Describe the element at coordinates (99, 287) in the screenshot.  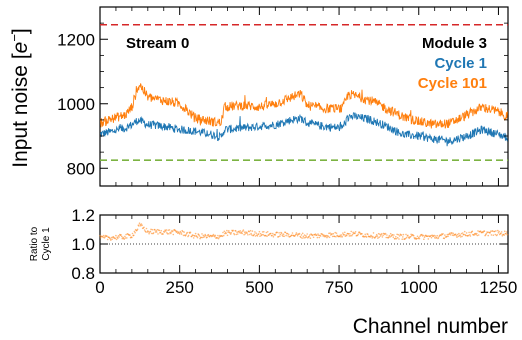
I see `x-tick-label: 0` at that location.